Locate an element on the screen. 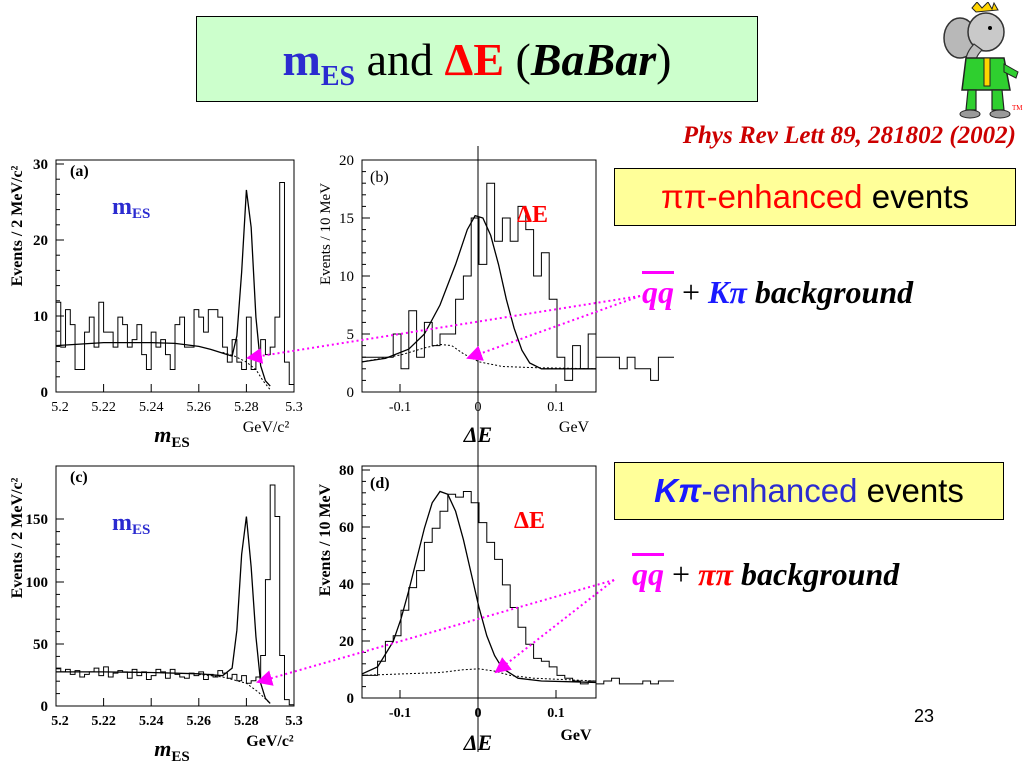  slide-title: mES and ΔE (BaBar) is located at coordinates (477, 68).